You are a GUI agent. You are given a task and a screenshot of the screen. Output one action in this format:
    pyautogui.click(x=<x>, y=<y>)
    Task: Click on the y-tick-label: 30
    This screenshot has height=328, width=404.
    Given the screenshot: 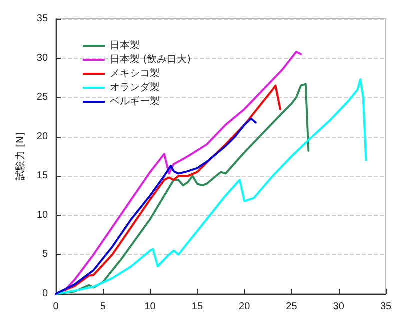 What is the action you would take?
    pyautogui.click(x=42, y=58)
    